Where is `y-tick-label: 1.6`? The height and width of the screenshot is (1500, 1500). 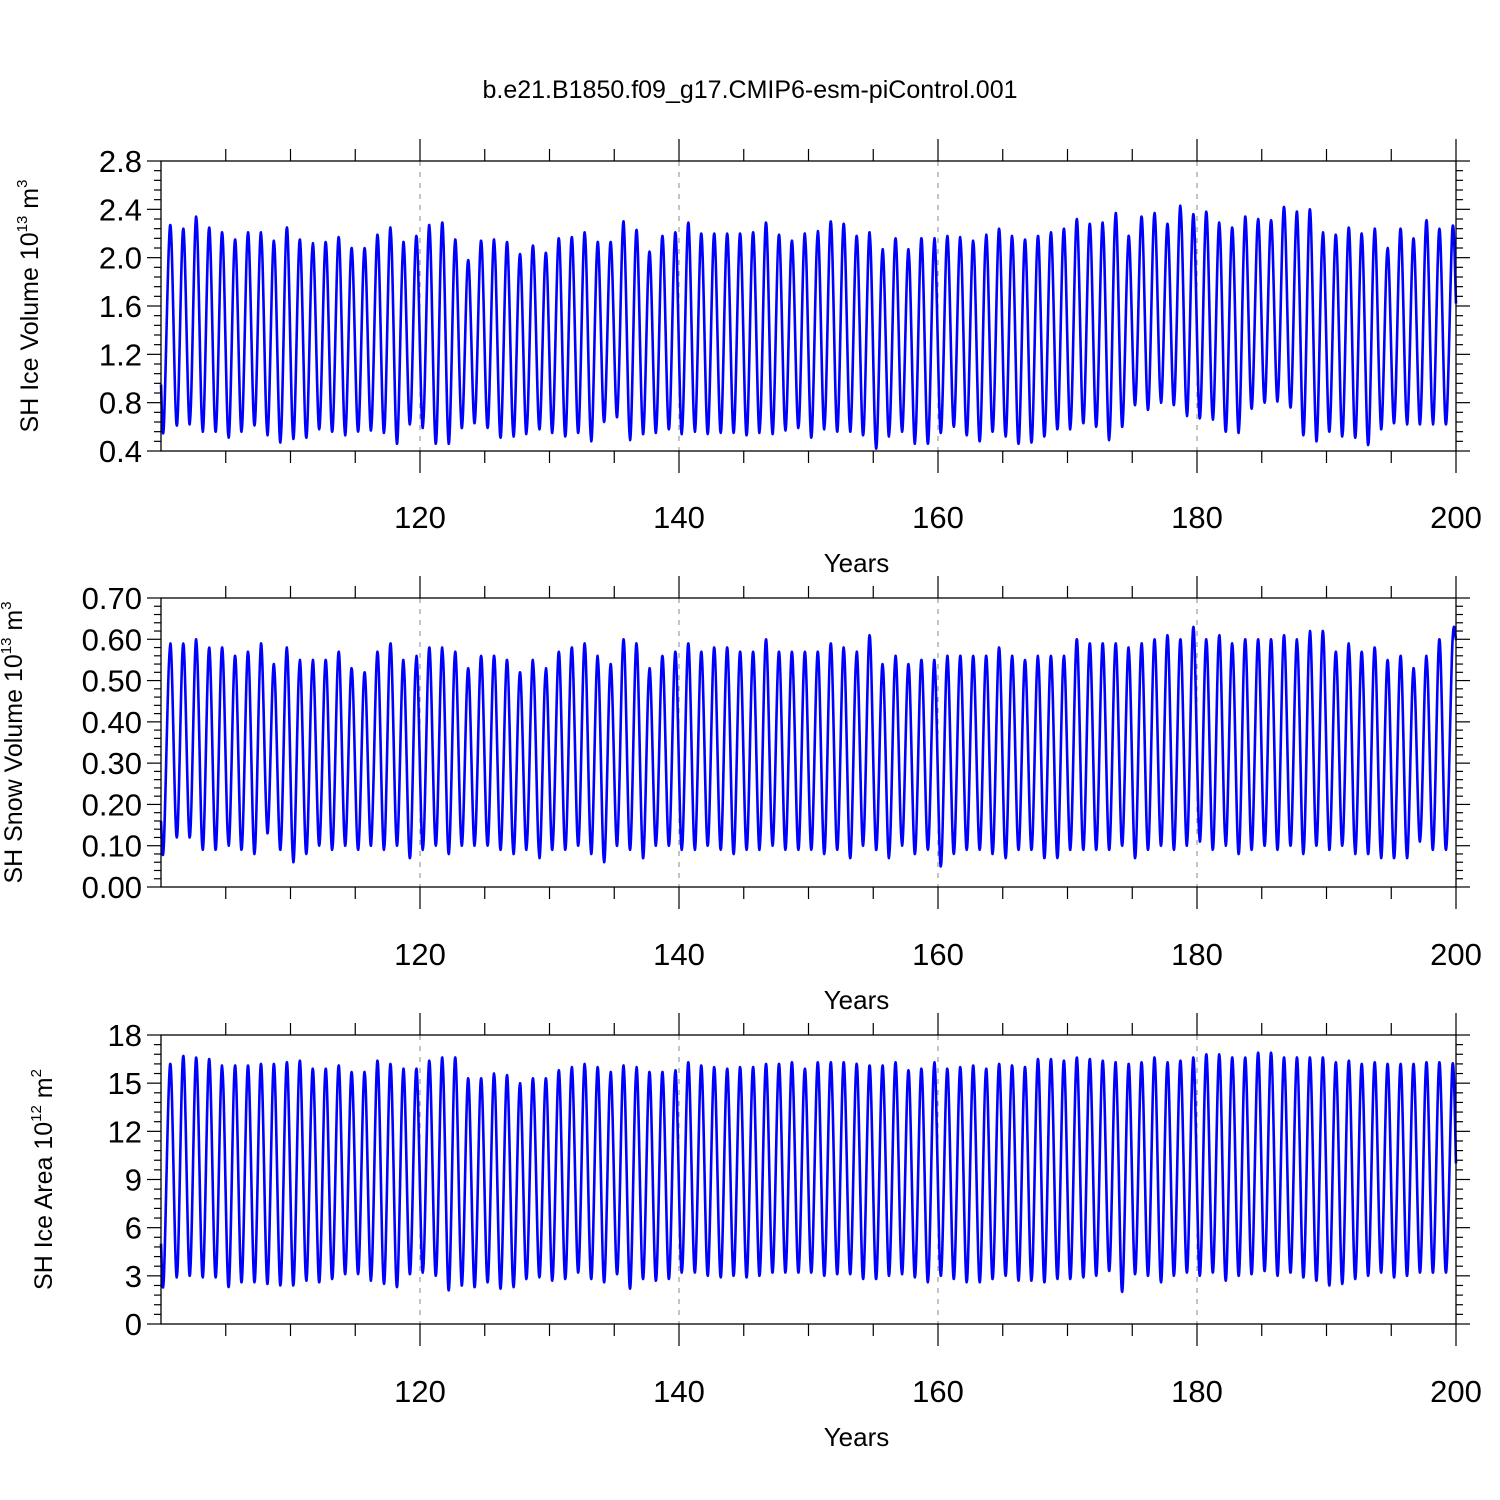 y-tick-label: 1.6 is located at coordinates (120, 306).